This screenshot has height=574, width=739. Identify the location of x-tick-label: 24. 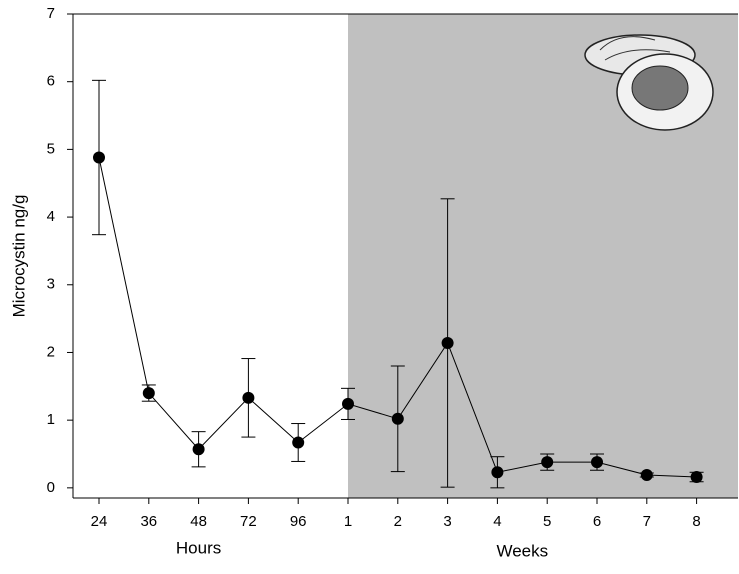
(99, 521).